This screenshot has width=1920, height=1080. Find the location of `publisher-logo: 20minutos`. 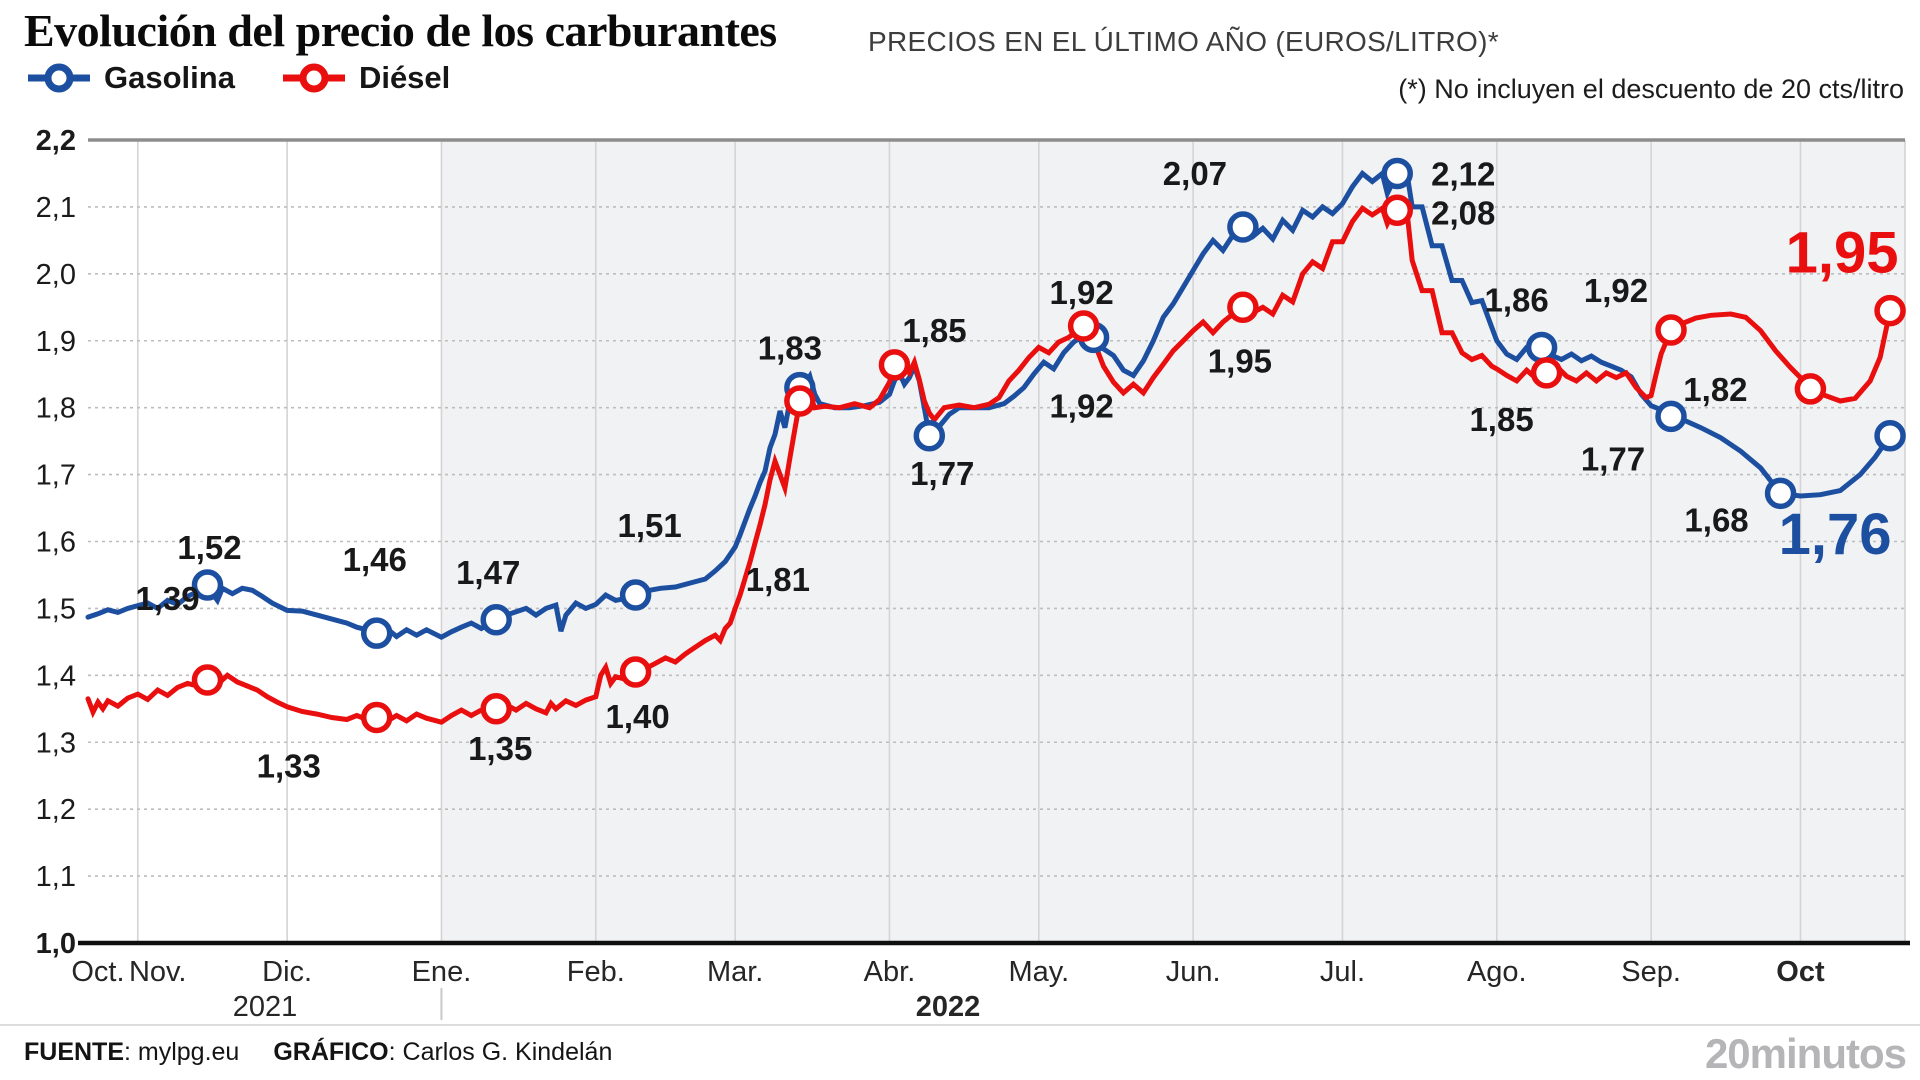

publisher-logo: 20minutos is located at coordinates (1805, 1053).